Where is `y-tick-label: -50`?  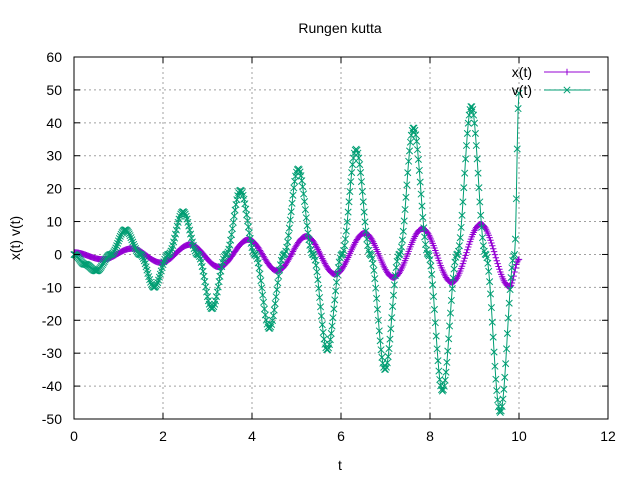 y-tick-label: -50 is located at coordinates (52, 419).